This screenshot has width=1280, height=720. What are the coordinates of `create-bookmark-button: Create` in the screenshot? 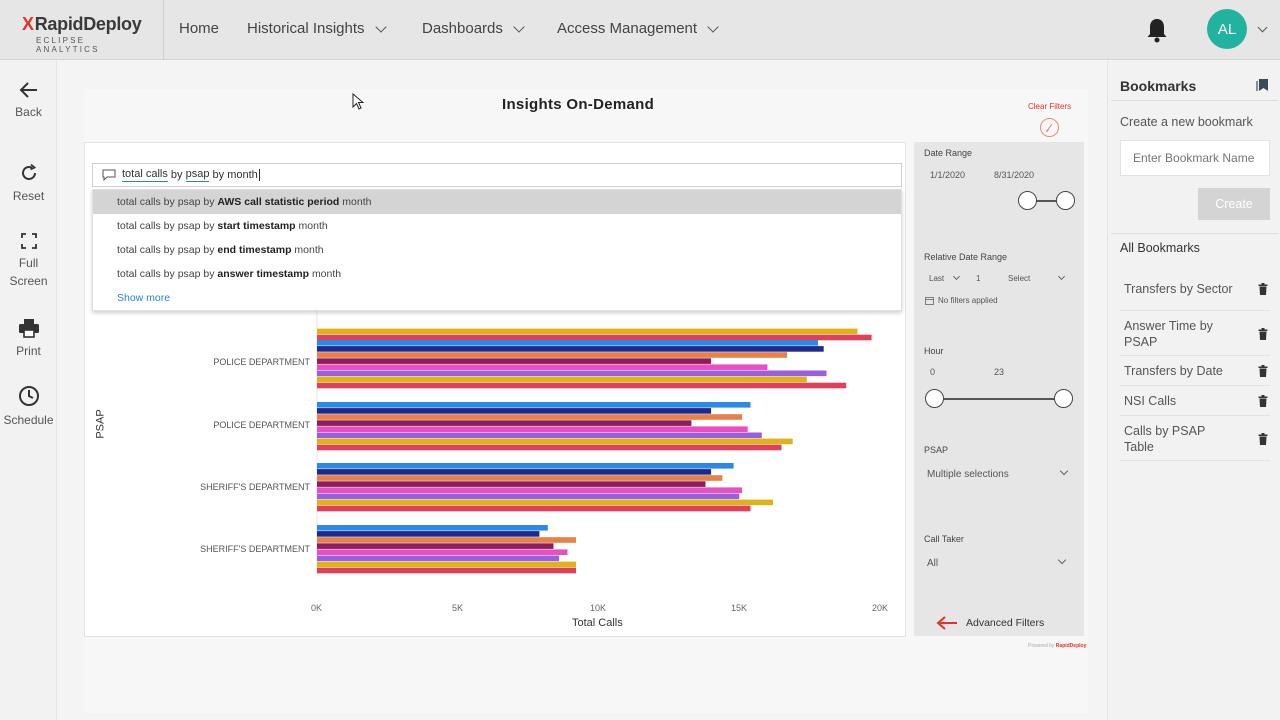 It's located at (1234, 204).